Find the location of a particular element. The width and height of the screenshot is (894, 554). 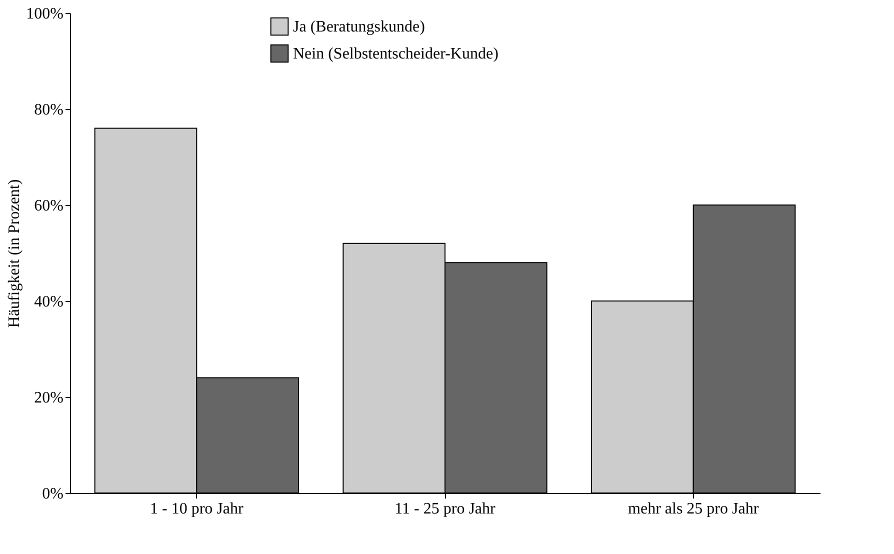

x-tick-label: mehr als 25 pro Jahr is located at coordinates (694, 509).